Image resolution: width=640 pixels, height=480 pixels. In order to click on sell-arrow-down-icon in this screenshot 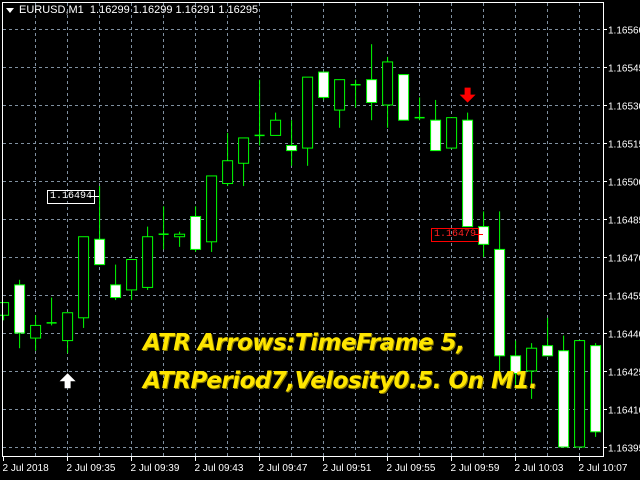, I will do `click(467, 95)`.